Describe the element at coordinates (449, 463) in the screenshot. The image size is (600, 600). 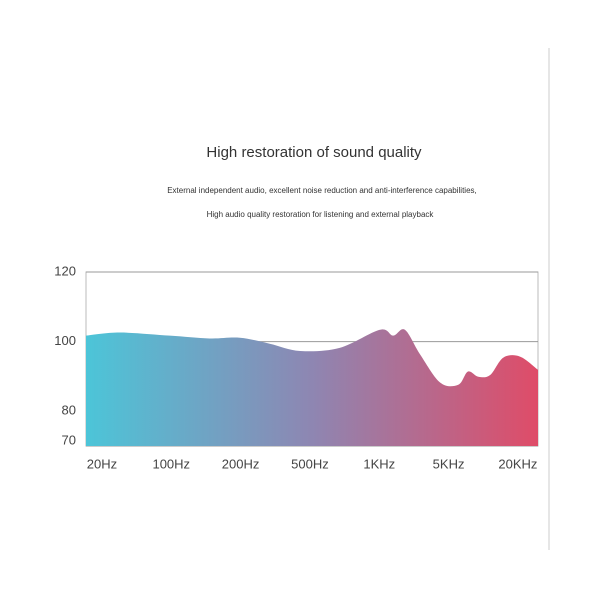
I see `x-tick-label: 5KHz` at that location.